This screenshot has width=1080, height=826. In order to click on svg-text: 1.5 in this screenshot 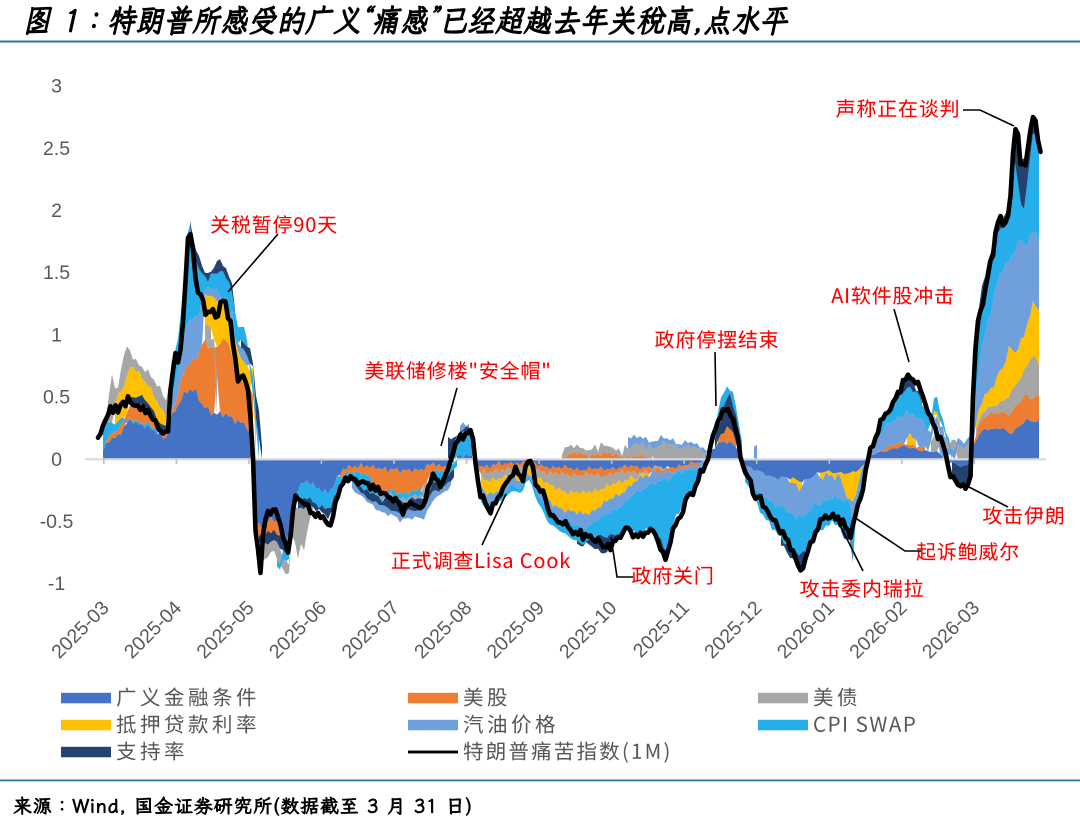, I will do `click(56, 273)`.